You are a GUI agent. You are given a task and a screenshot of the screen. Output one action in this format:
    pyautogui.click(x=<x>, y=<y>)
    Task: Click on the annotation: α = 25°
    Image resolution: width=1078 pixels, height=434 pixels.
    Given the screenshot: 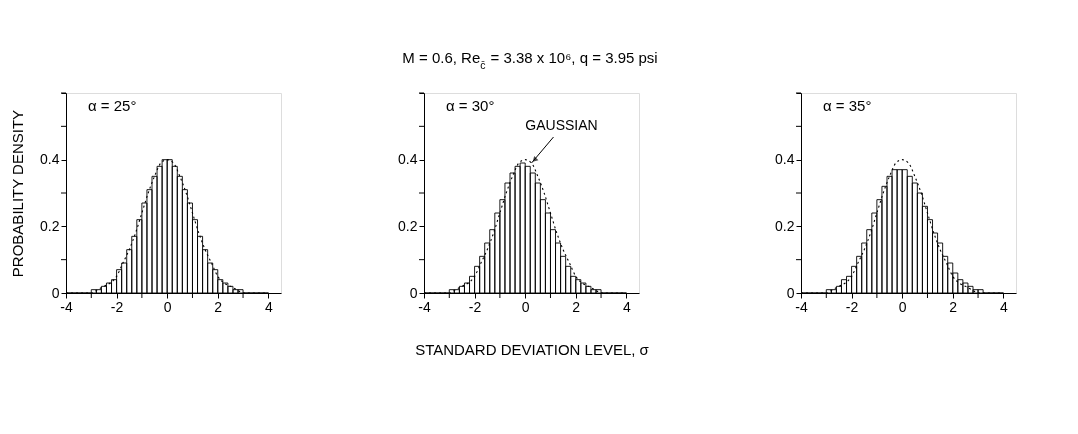 What is the action you would take?
    pyautogui.click(x=112, y=105)
    